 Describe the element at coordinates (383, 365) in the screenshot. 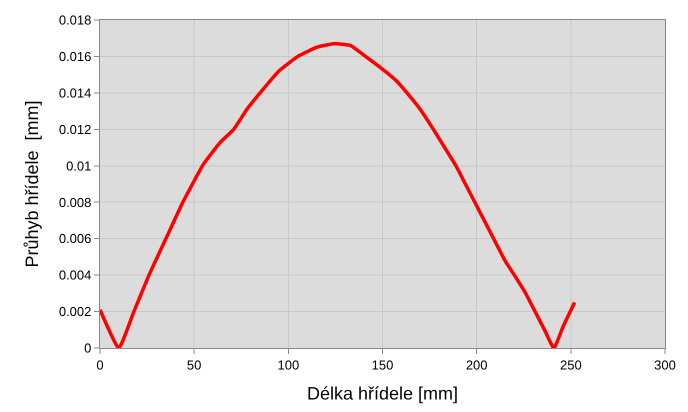

I see `x-tick-label: 150` at that location.